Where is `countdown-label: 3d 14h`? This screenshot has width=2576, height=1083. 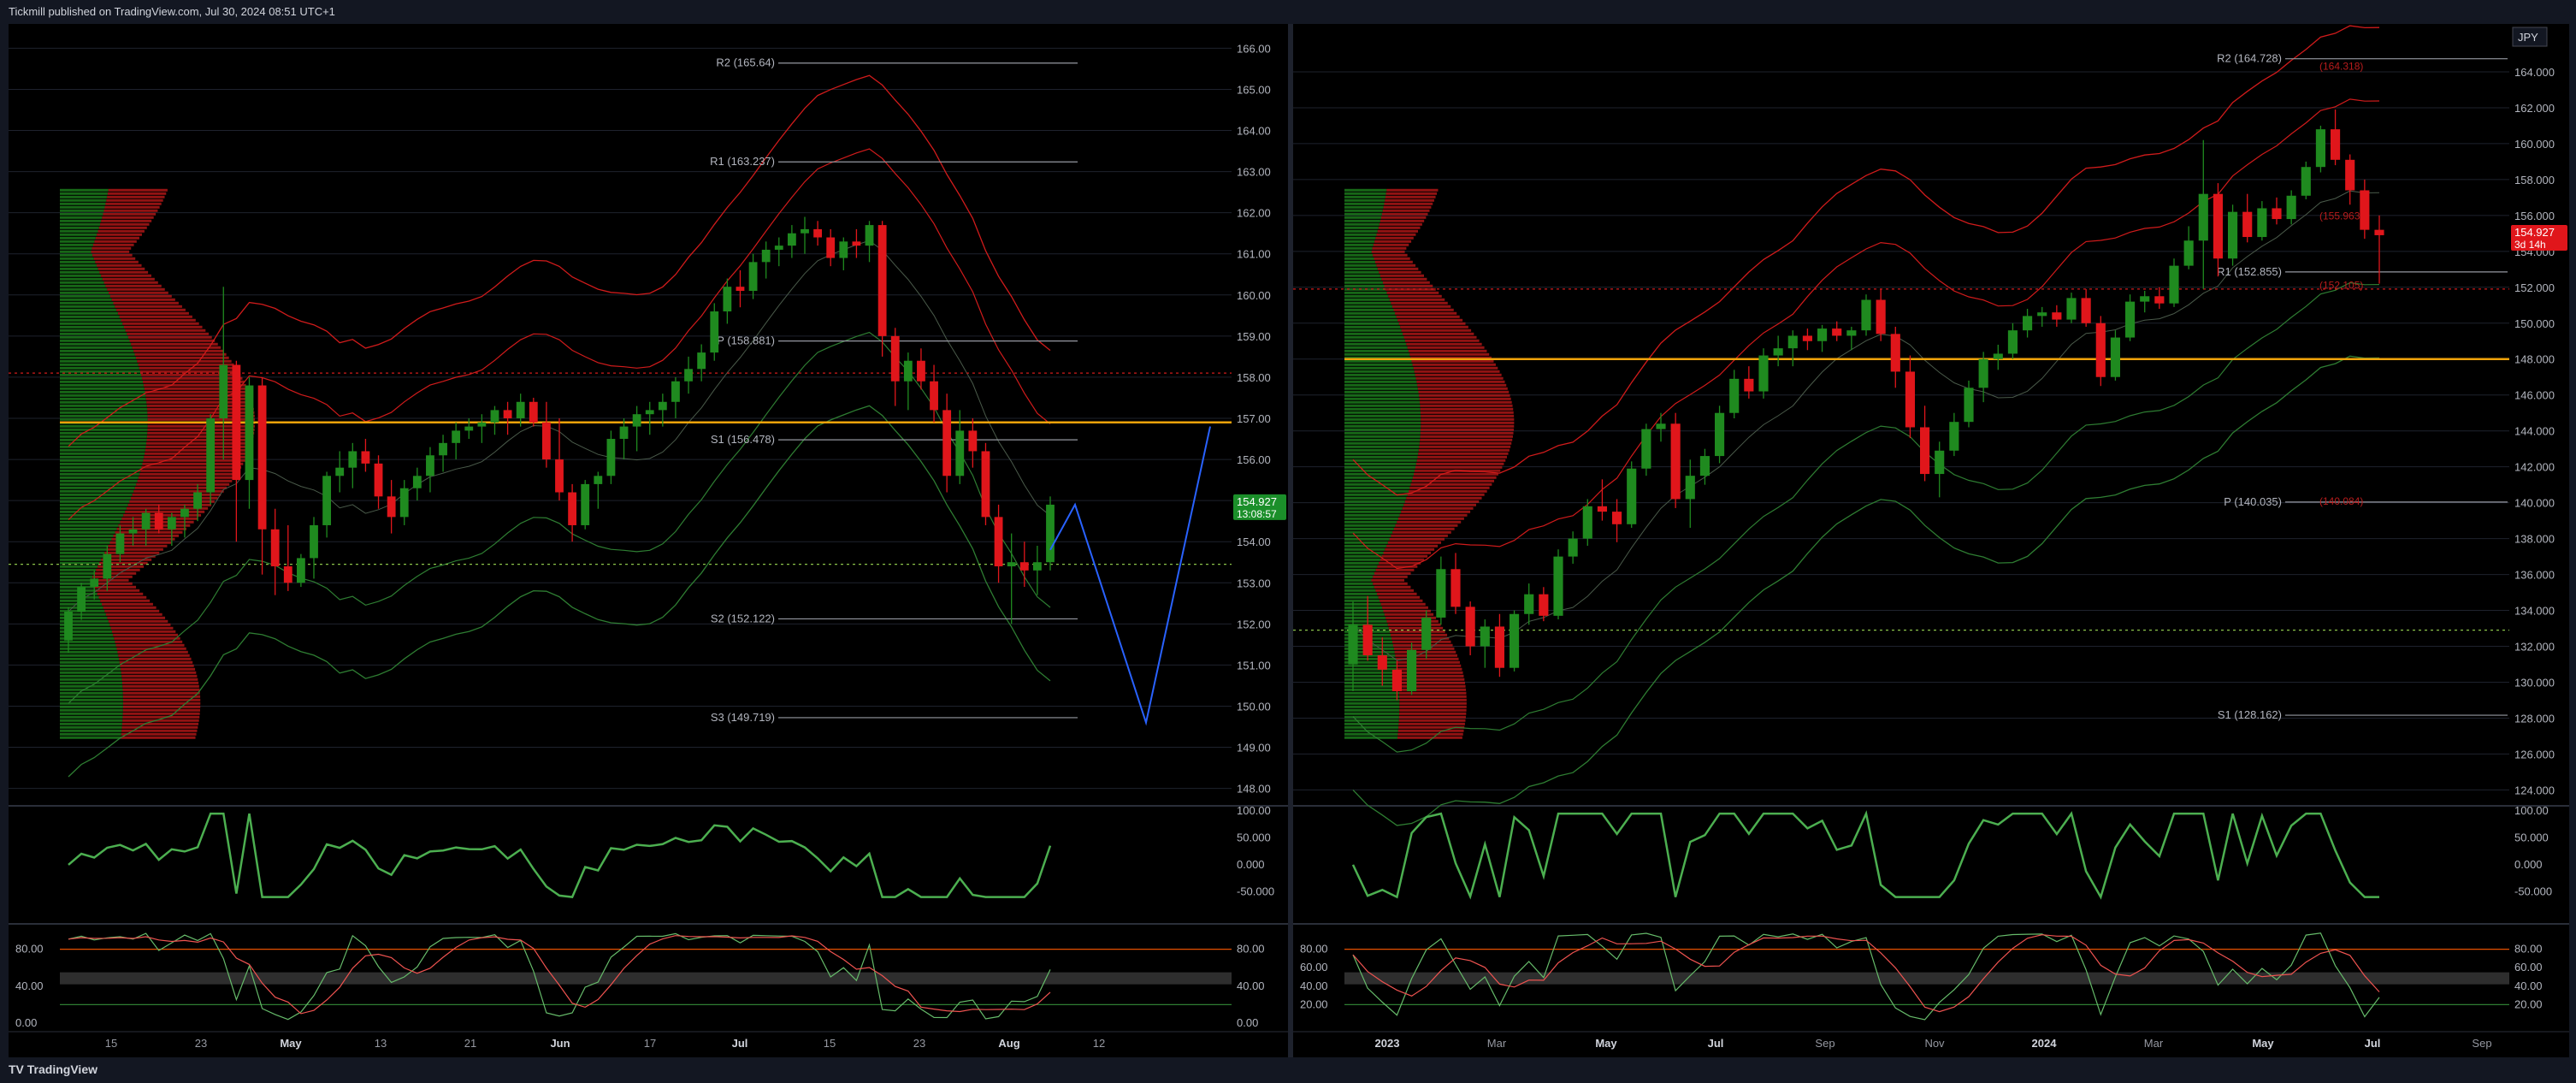 countdown-label: 3d 14h is located at coordinates (2530, 245).